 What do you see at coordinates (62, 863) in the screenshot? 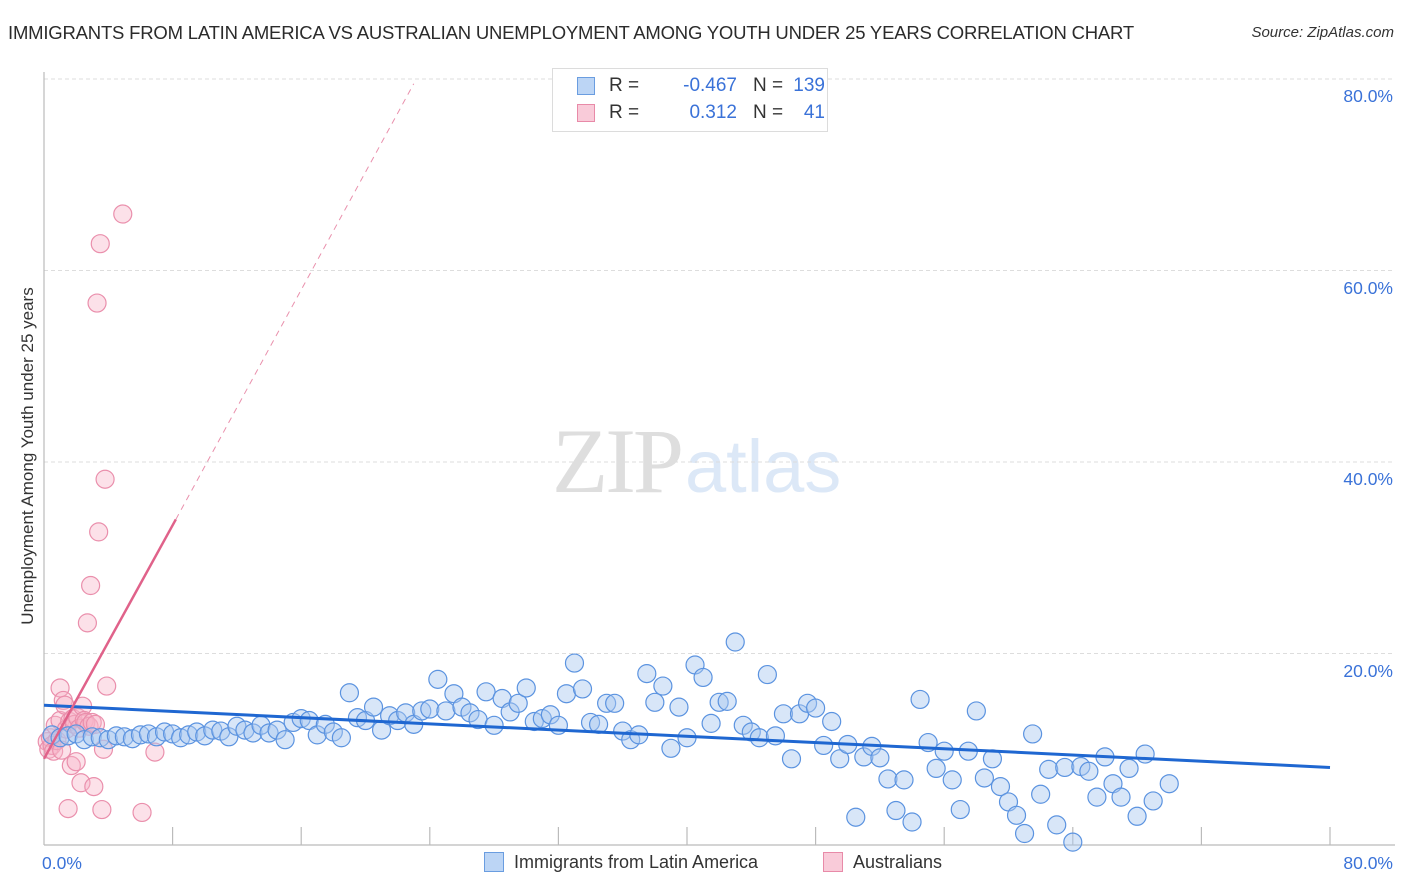
I see `x-tick-0: 0.0%` at bounding box center [62, 863].